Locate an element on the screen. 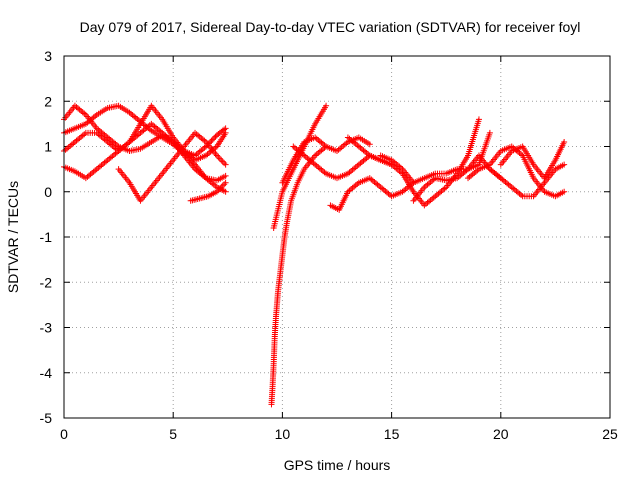  y-tick-label: 2 is located at coordinates (48, 101).